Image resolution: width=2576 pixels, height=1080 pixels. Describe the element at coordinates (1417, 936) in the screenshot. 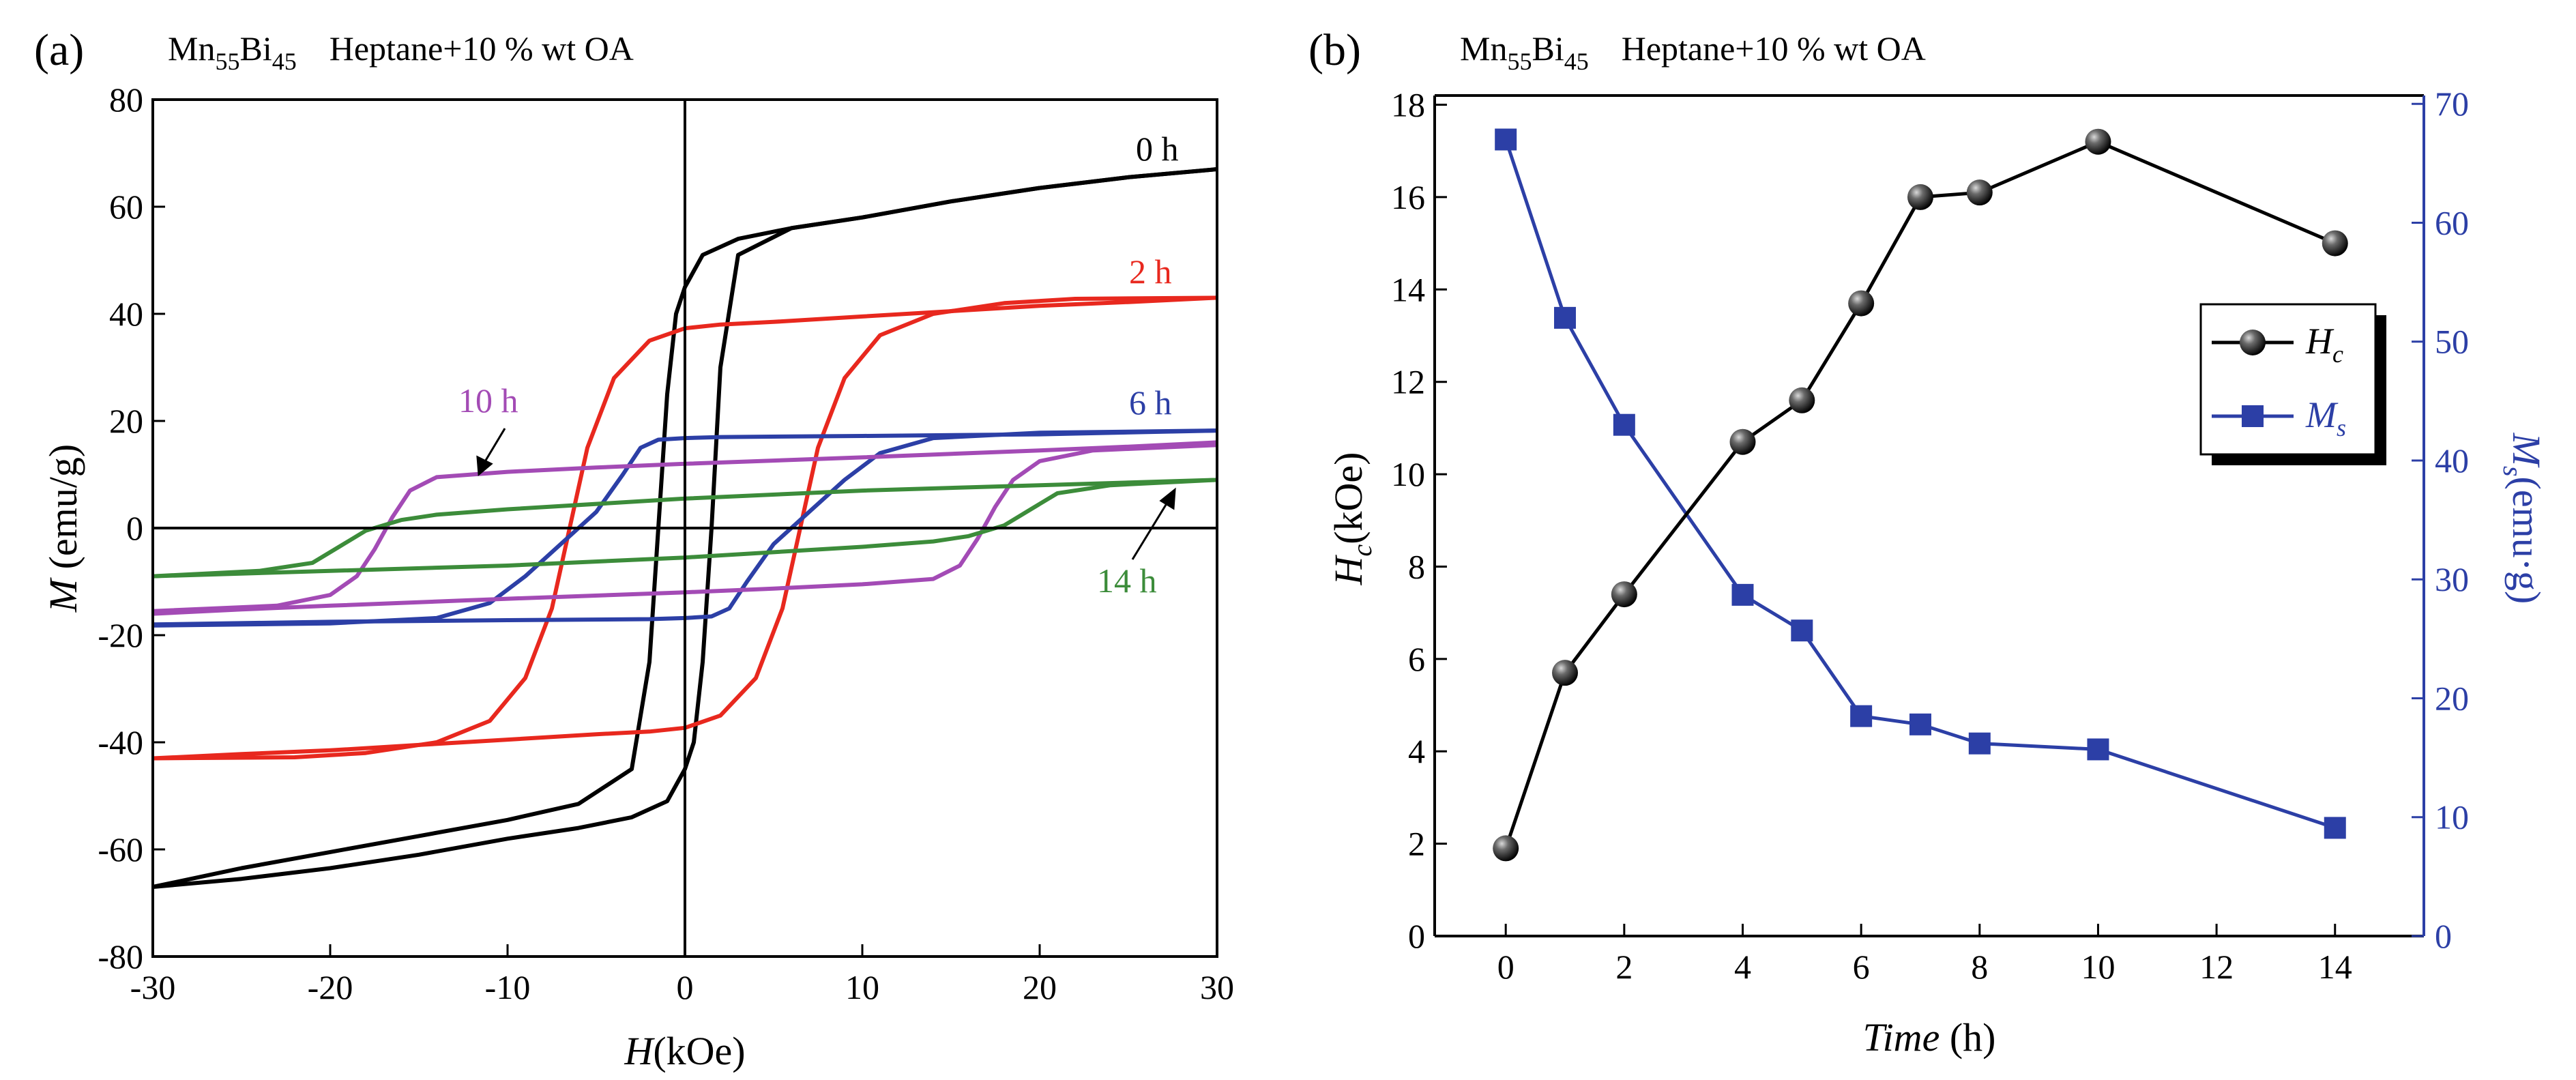

I see `y-tick-label-b: 0` at that location.